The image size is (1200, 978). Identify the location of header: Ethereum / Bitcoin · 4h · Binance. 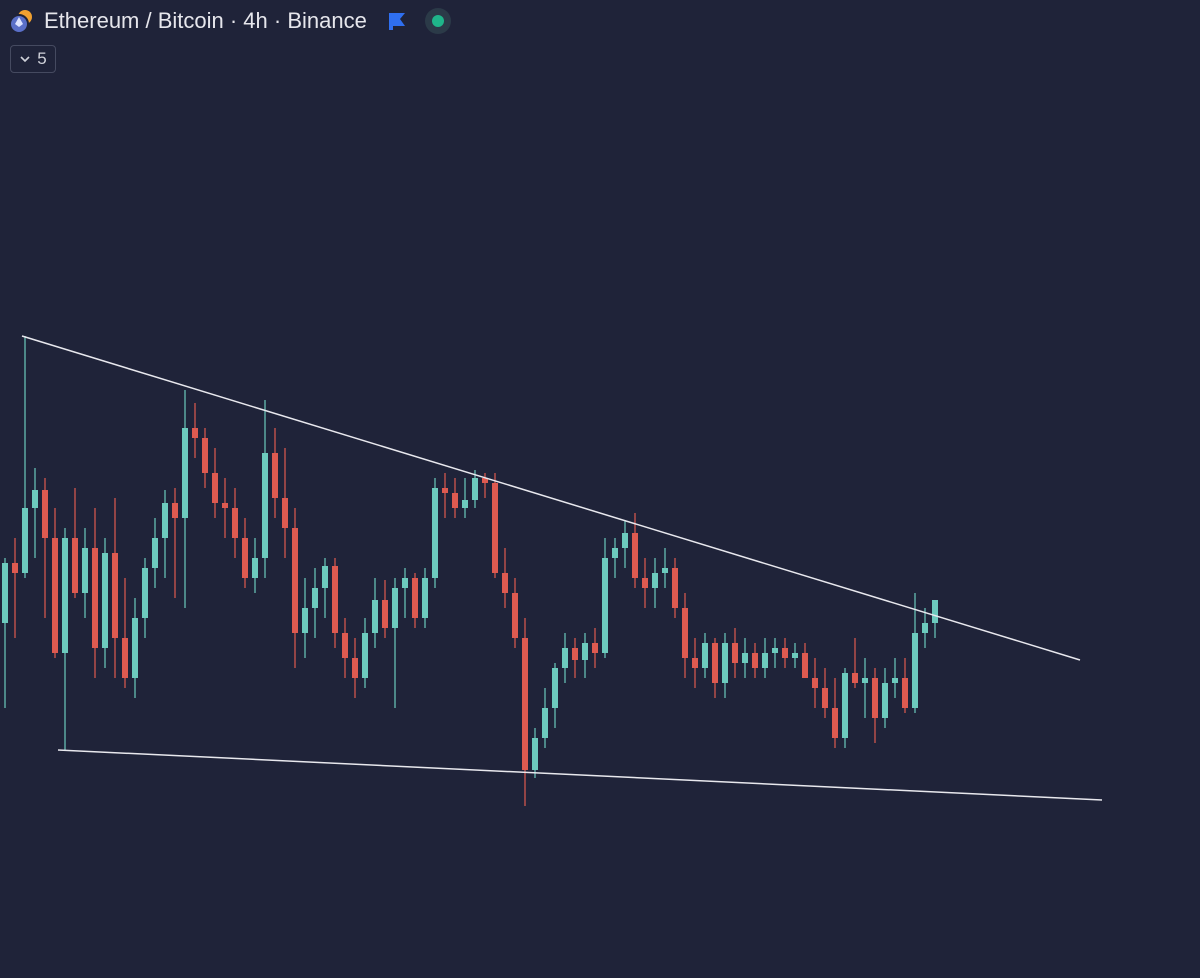
(230, 21).